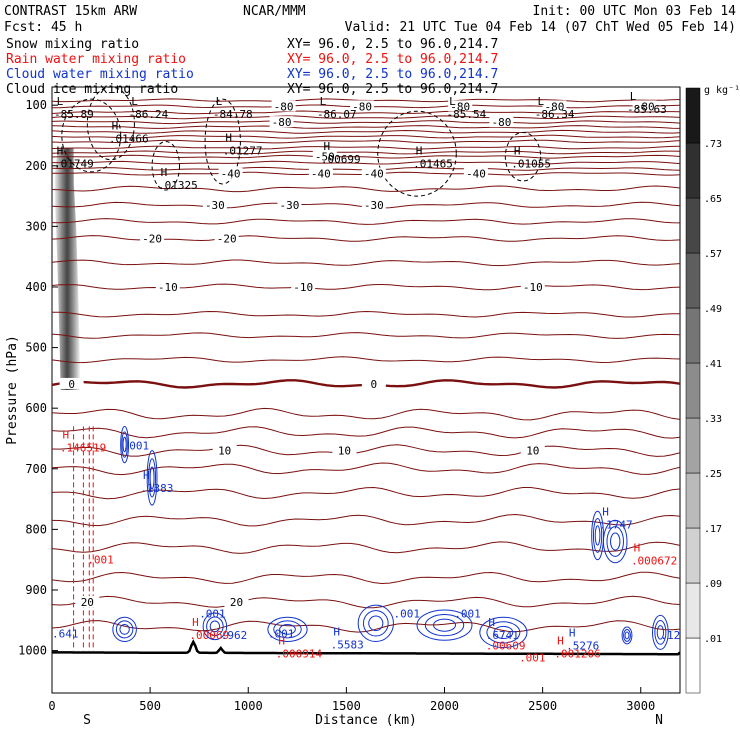 The height and width of the screenshot is (744, 740). What do you see at coordinates (392, 74) in the screenshot?
I see `field-xy-cloud: XY= 96.0, 2.5 to 96.0,214.7` at bounding box center [392, 74].